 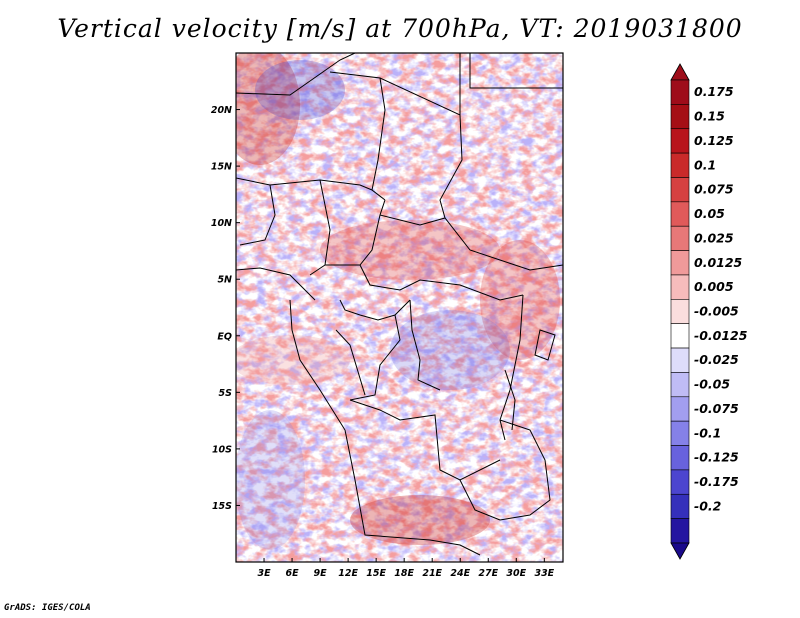 I want to click on lat-tick-label: 15N, so click(x=221, y=167).